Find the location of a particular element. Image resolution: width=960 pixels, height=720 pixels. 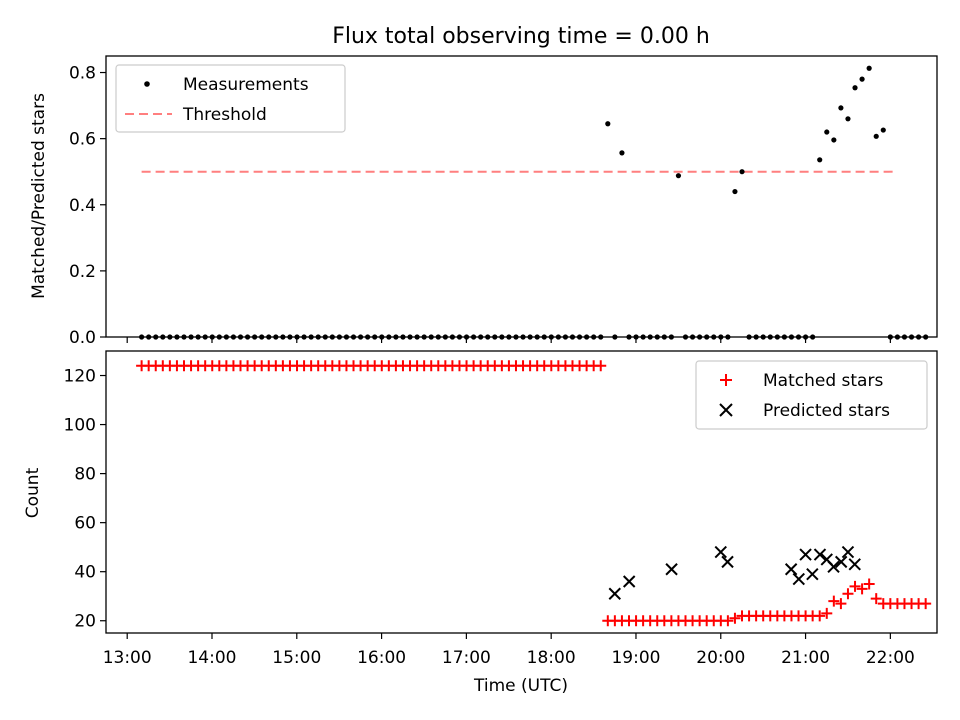

x-tick-label: 15:00 is located at coordinates (296, 658).